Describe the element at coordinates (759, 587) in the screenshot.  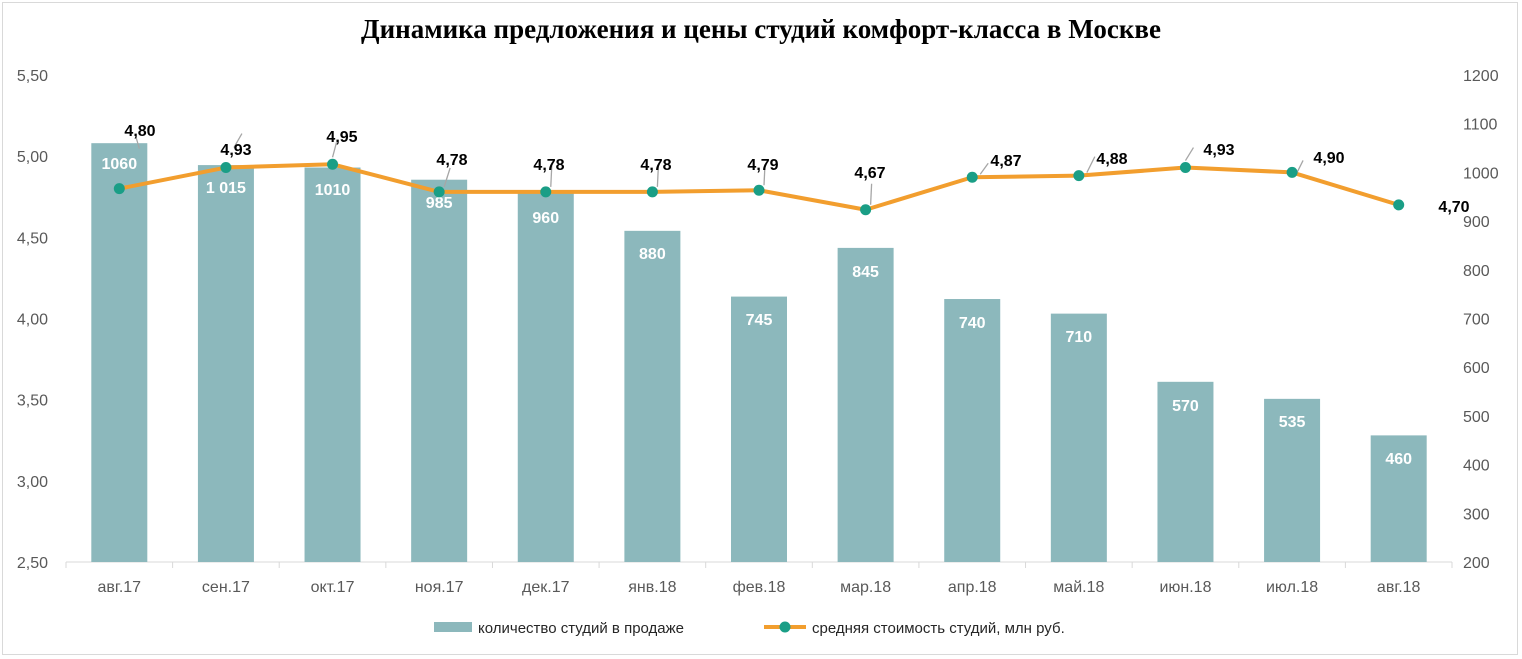
I see `x-tick-label: фев.18` at that location.